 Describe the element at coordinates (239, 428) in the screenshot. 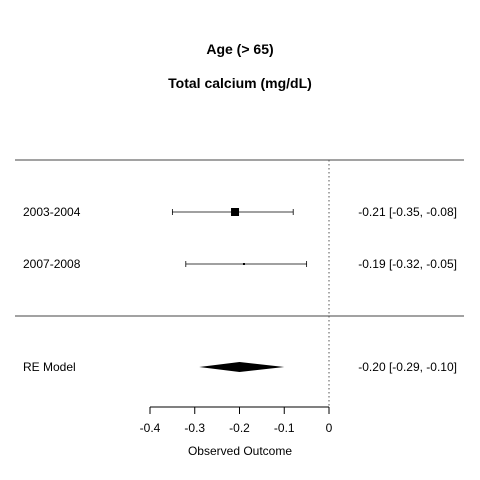

I see `x-tick-label: -0.2` at that location.